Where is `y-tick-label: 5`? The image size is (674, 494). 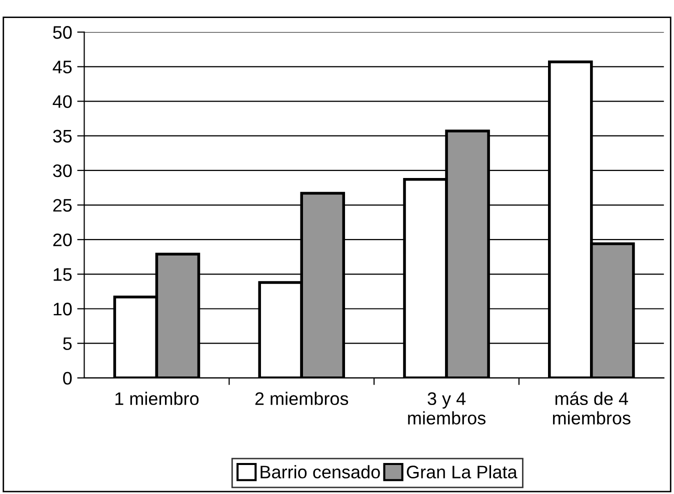
y-tick-label: 5 is located at coordinates (67, 343).